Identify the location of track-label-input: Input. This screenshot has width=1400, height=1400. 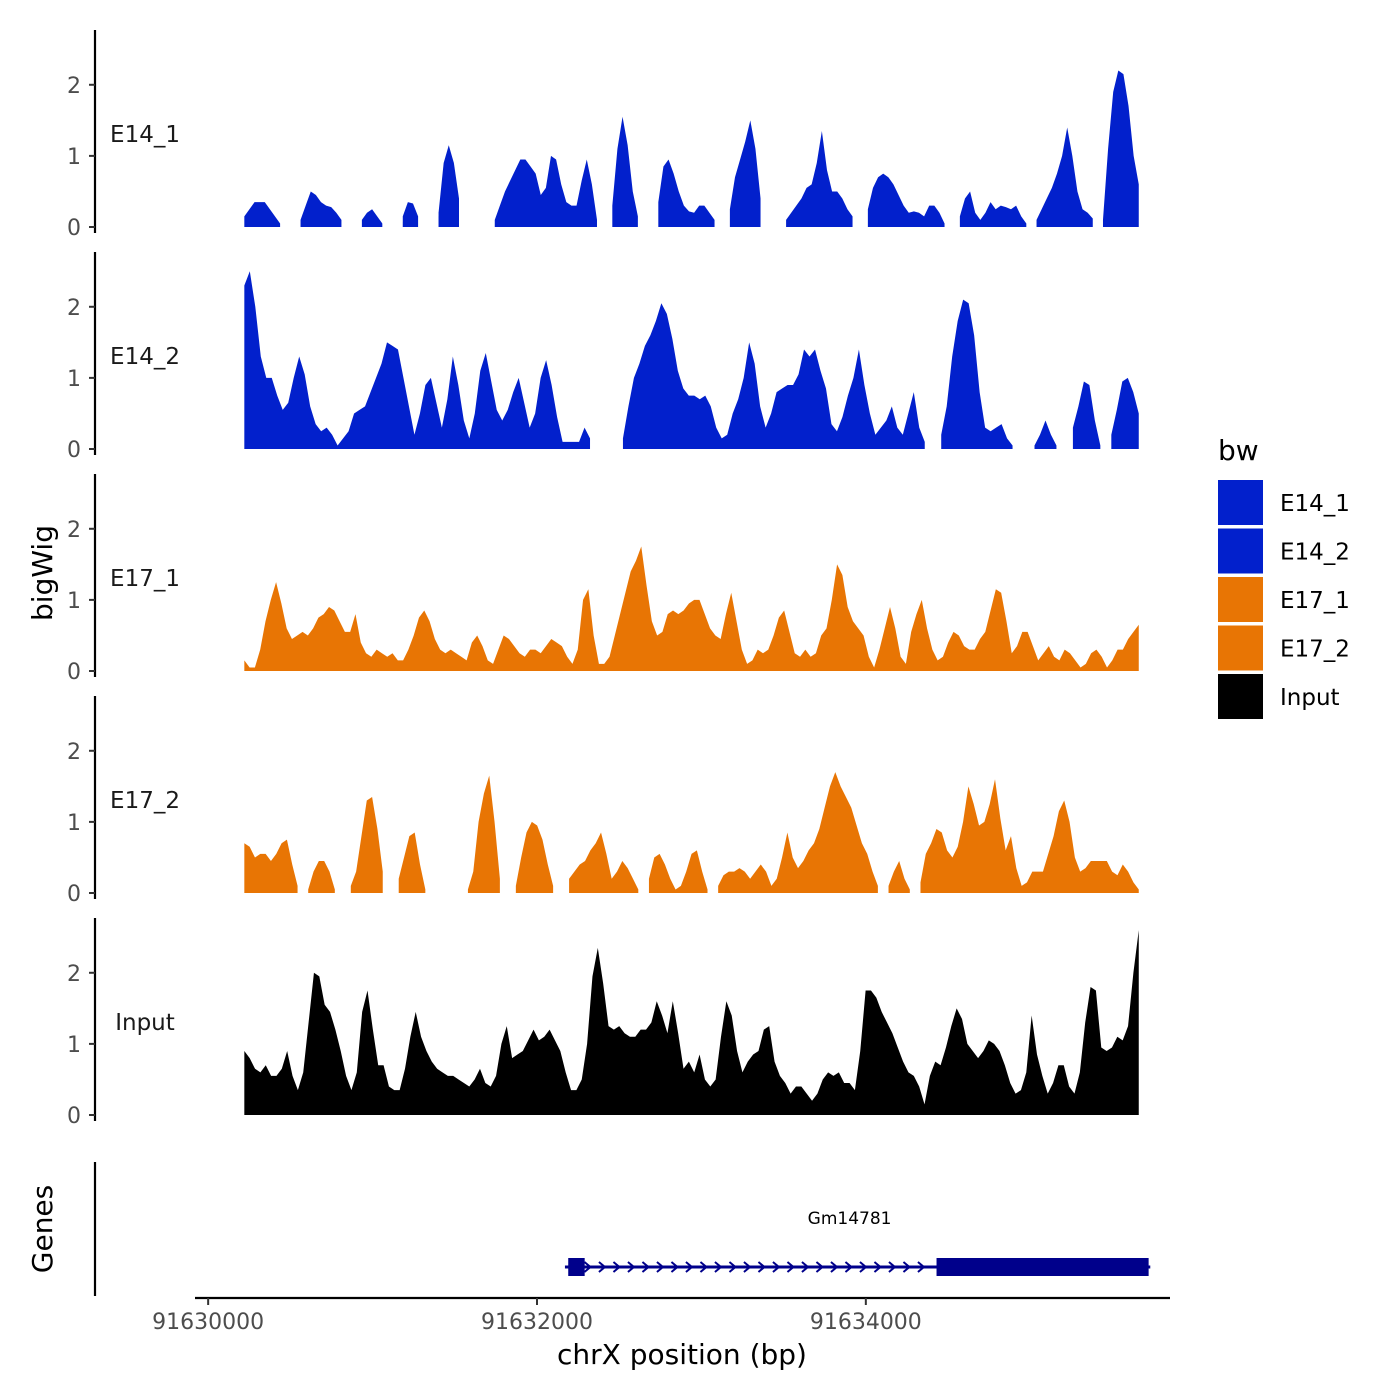
(145, 1023).